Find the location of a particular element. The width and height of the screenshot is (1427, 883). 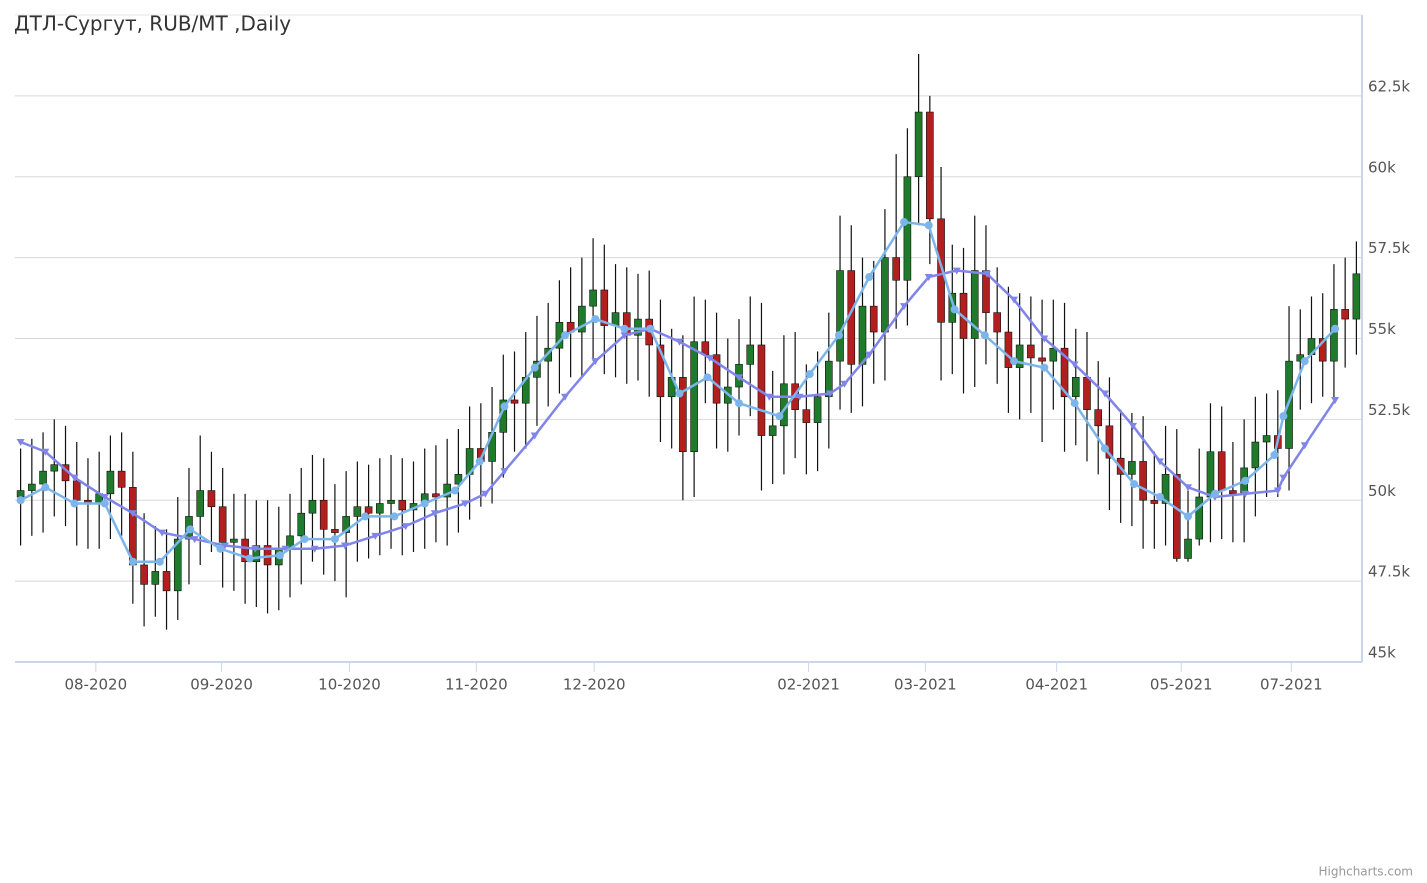

x-tick-label: 12-2020 is located at coordinates (594, 685).